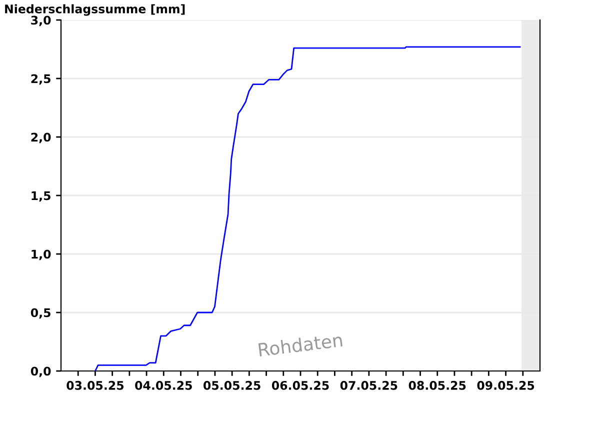 This screenshot has width=600, height=426. I want to click on x-tick-label: 06.05.25, so click(300, 385).